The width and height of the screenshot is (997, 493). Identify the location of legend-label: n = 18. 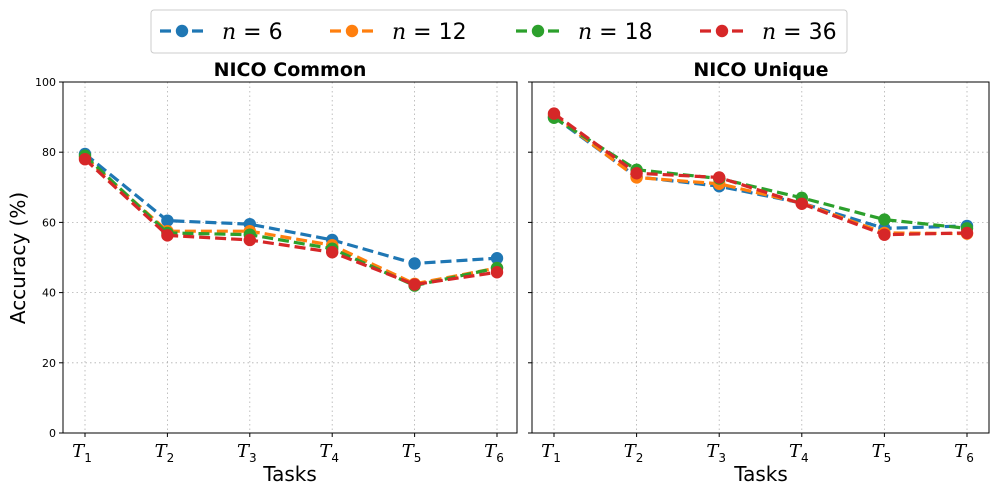
(615, 32).